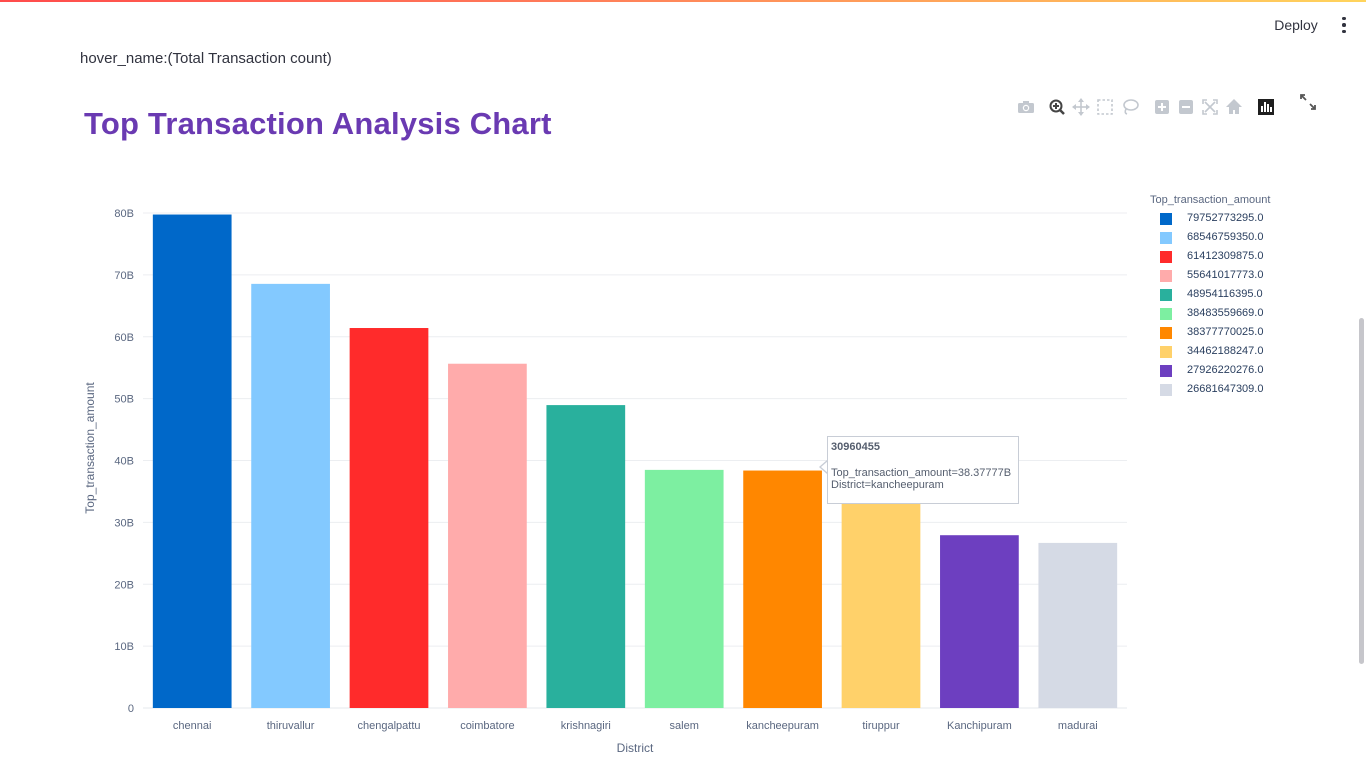  I want to click on legend-item: 68546759350.0, so click(1210, 238).